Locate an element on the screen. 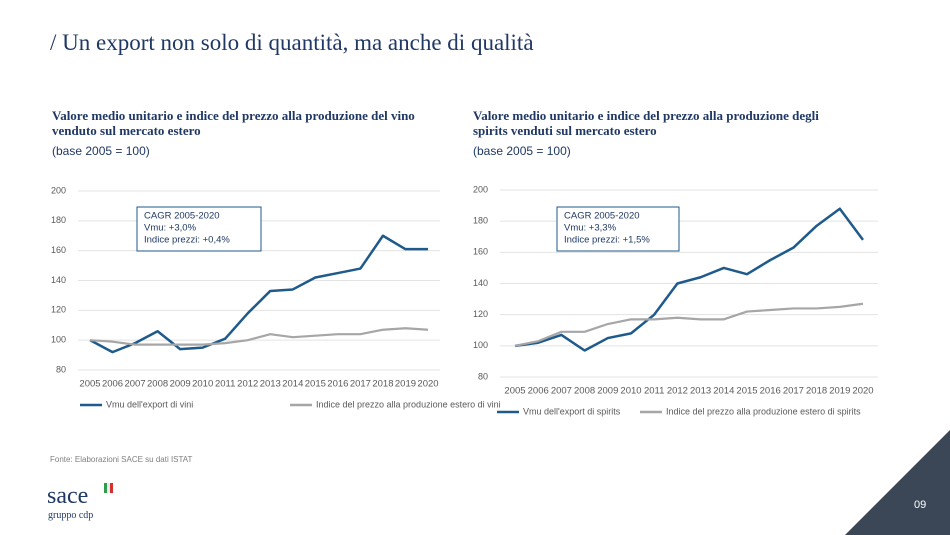 The width and height of the screenshot is (950, 535). page-number: 09 is located at coordinates (920, 505).